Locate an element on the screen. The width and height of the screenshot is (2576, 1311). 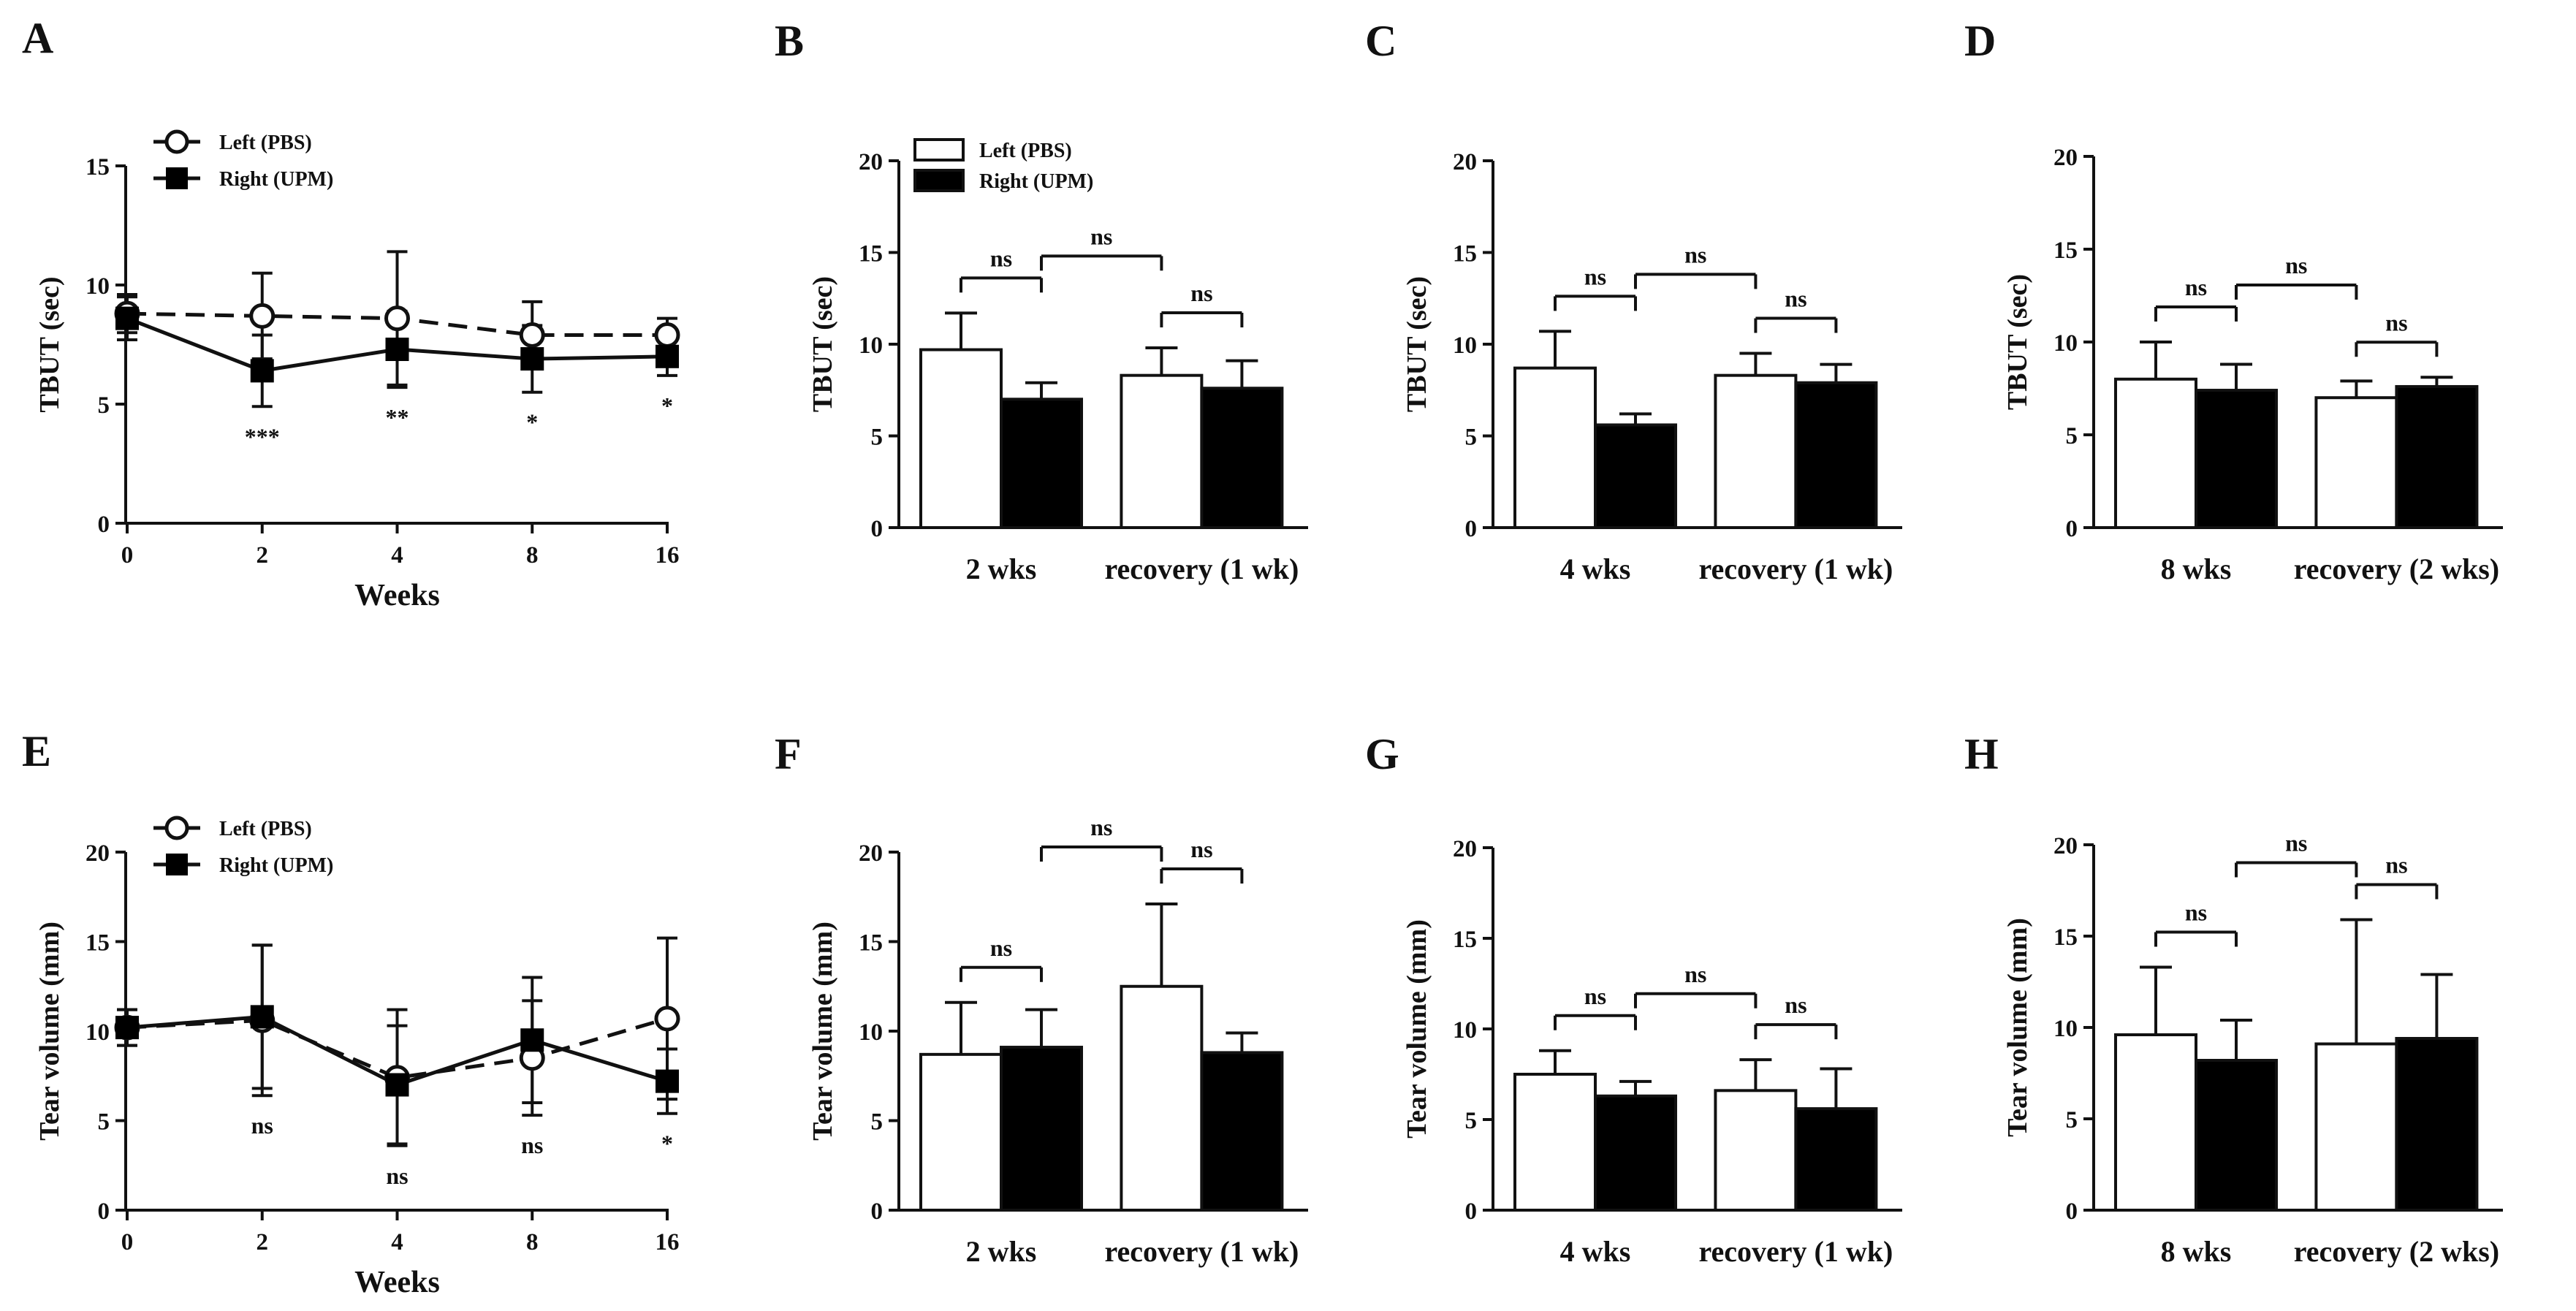
significance-label: ** is located at coordinates (398, 417).